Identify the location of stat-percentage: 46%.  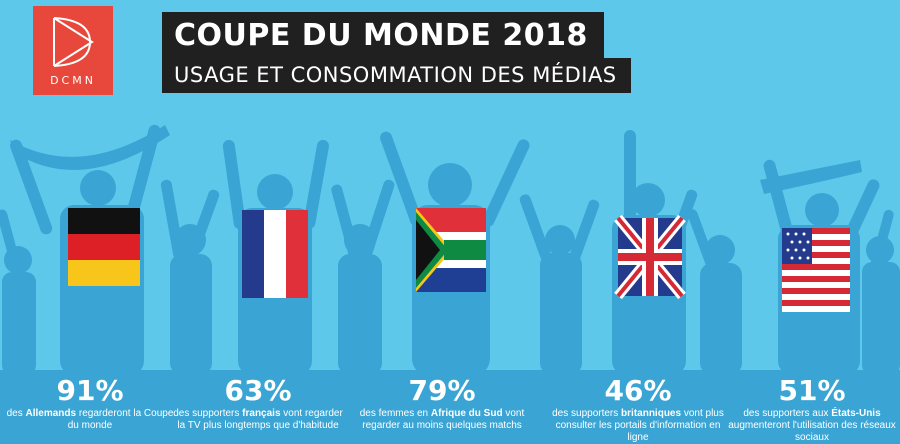
(638, 390).